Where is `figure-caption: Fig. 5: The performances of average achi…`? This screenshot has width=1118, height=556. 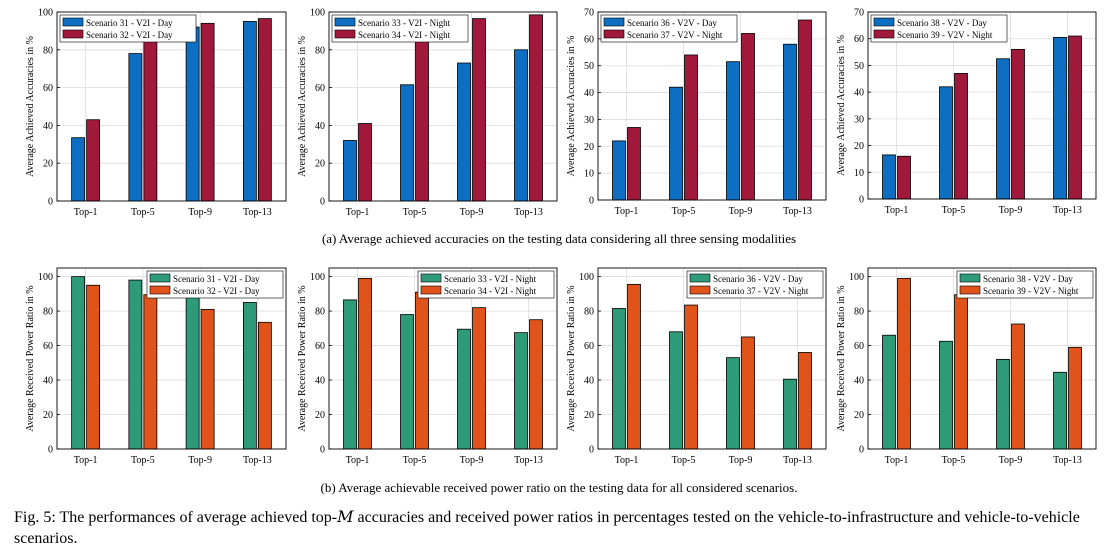 figure-caption: Fig. 5: The performances of average achi… is located at coordinates (564, 527).